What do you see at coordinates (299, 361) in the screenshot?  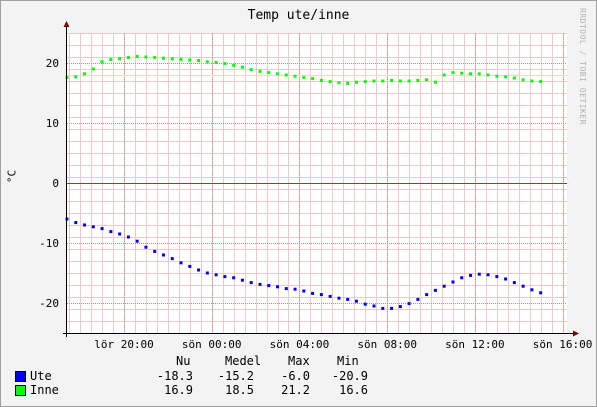 I see `legend-header-max: Max` at bounding box center [299, 361].